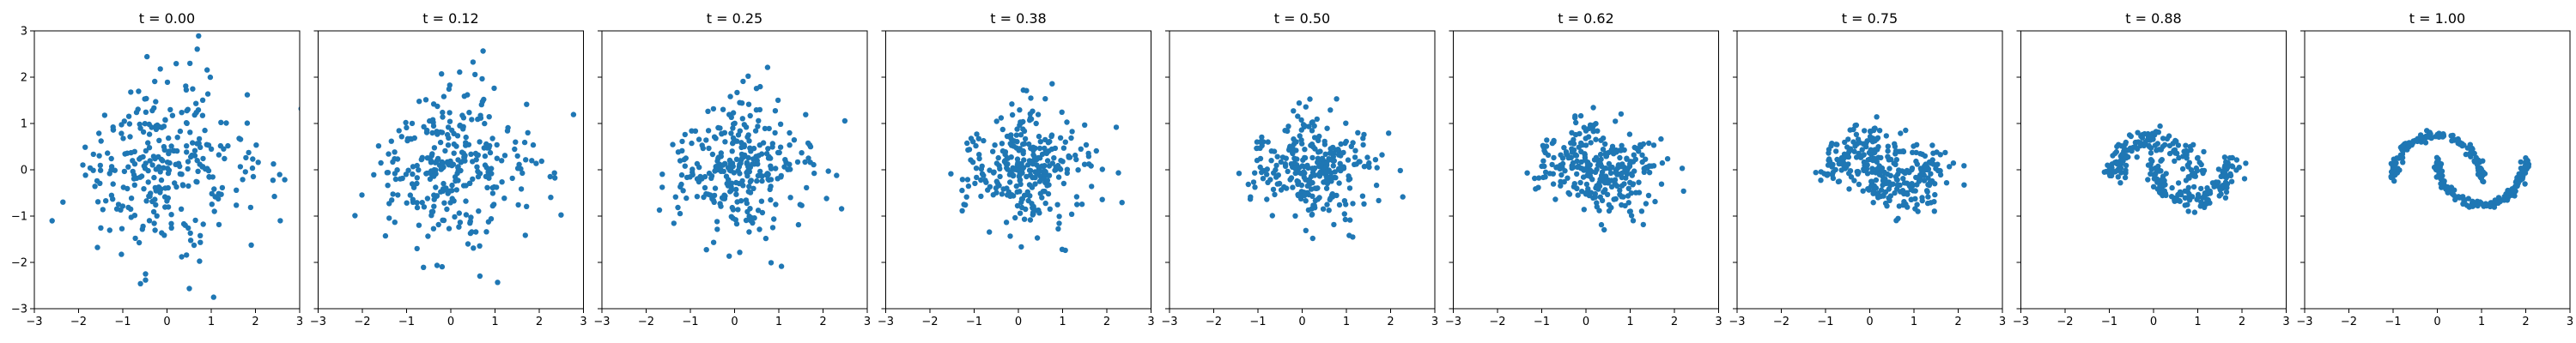  I want to click on panel-3: t = 0.38 −3 −2 −1 0 1 2 3, so click(1017, 169).